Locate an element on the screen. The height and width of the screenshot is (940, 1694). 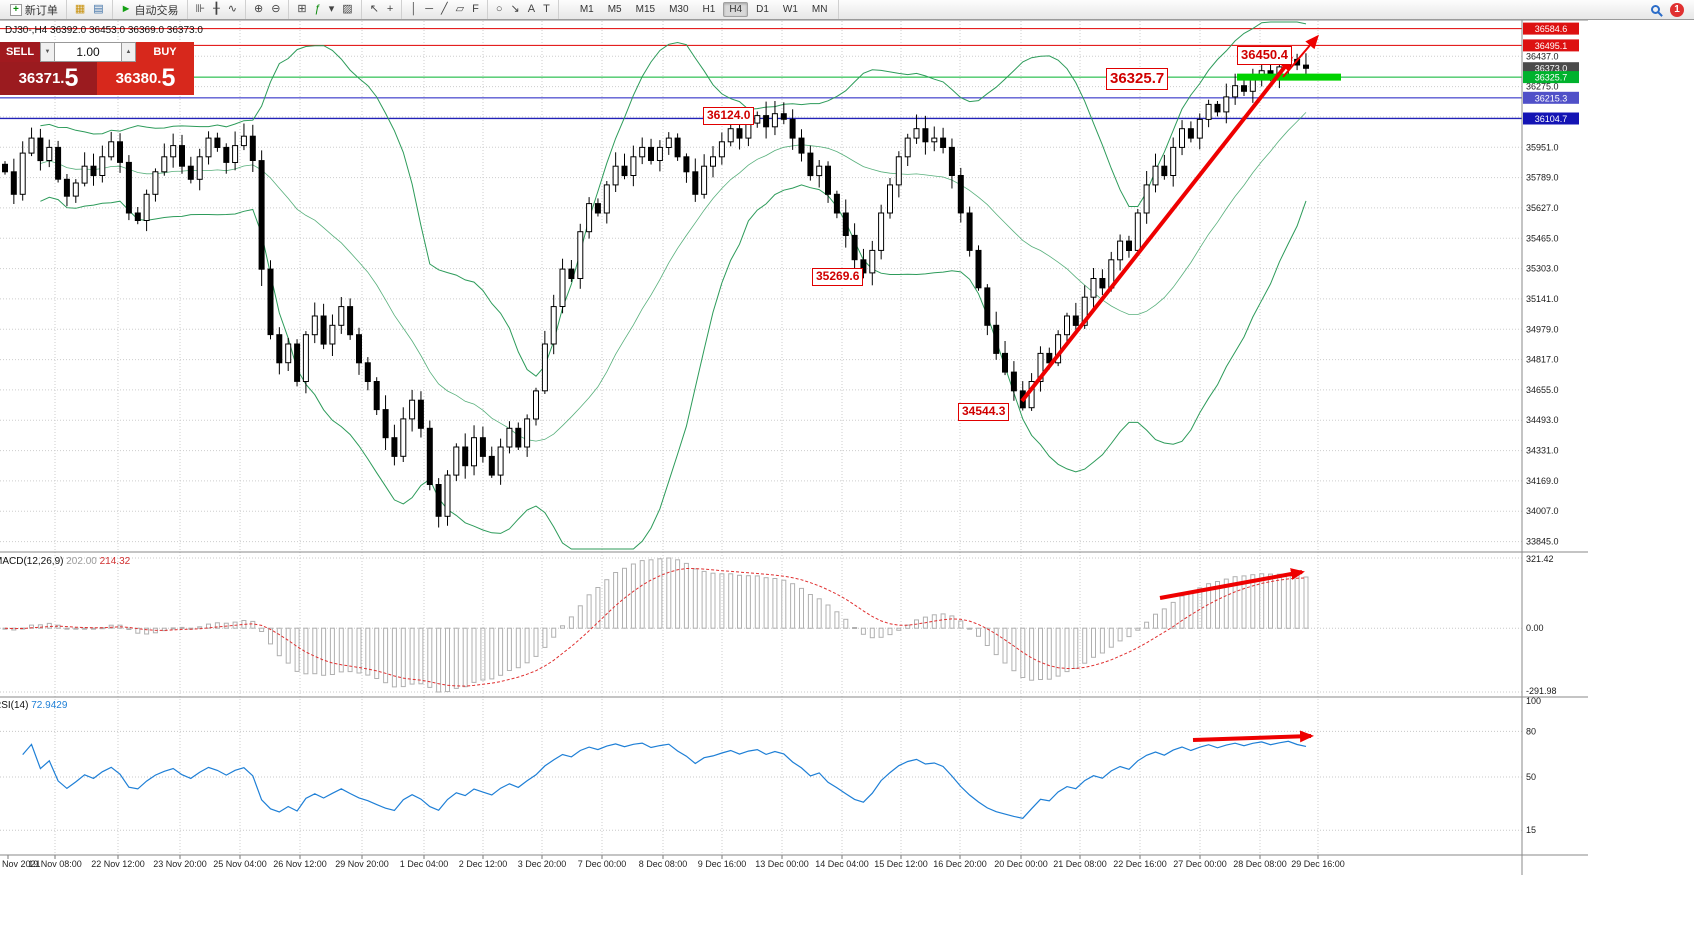
volume-up-button: ▲ is located at coordinates (128, 52).